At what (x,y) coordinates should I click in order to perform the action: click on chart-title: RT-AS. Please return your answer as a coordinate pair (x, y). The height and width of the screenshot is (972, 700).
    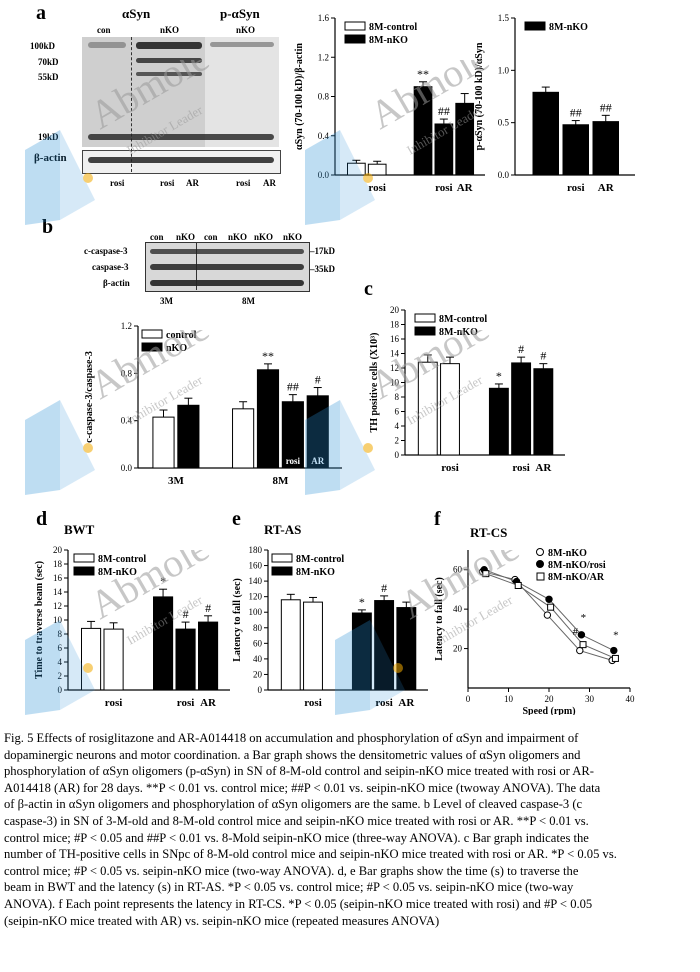
    Looking at the image, I should click on (283, 529).